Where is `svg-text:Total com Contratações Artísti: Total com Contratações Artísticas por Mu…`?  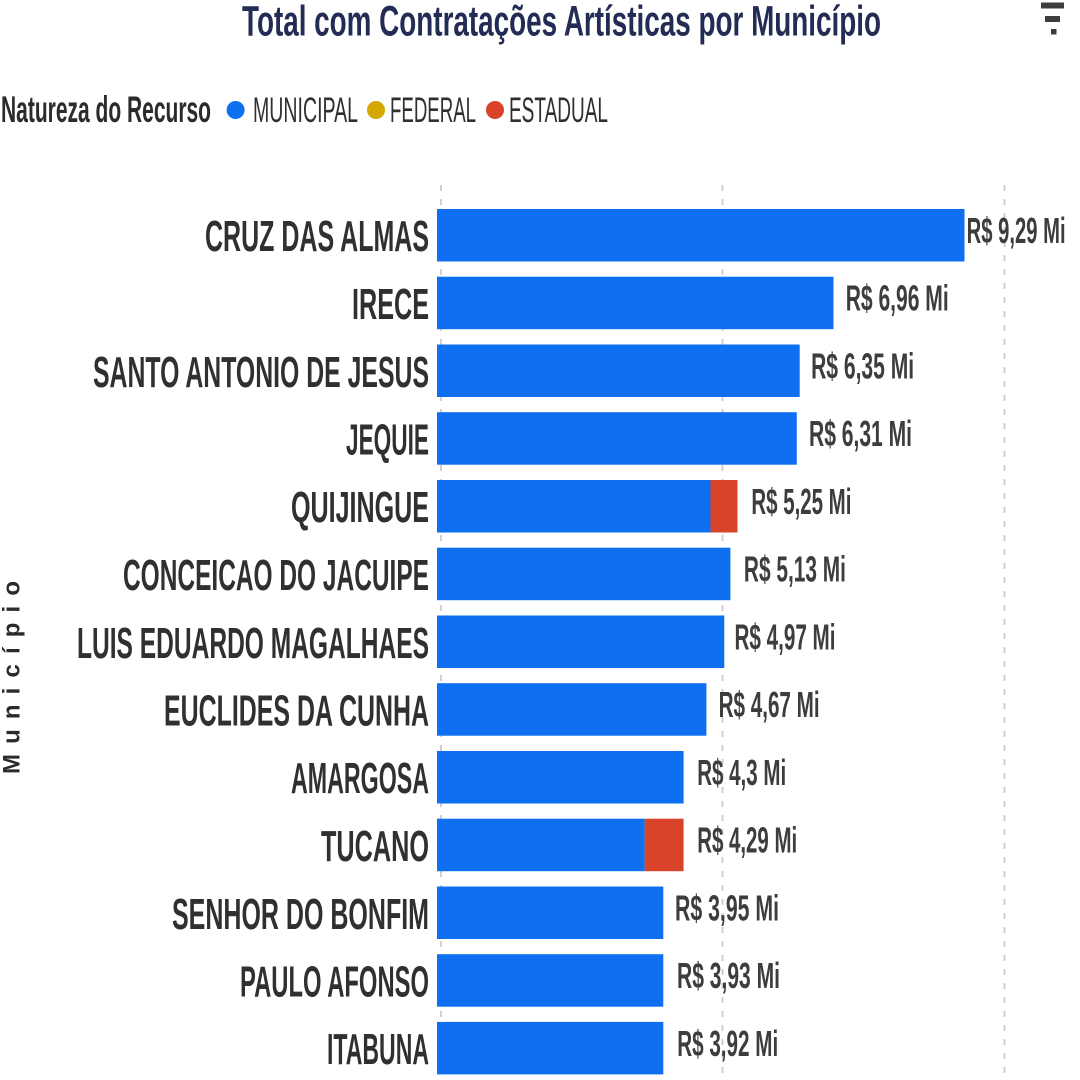 svg-text:Total com Contratações Artísti: Total com Contratações Artísticas por Mu… is located at coordinates (561, 23).